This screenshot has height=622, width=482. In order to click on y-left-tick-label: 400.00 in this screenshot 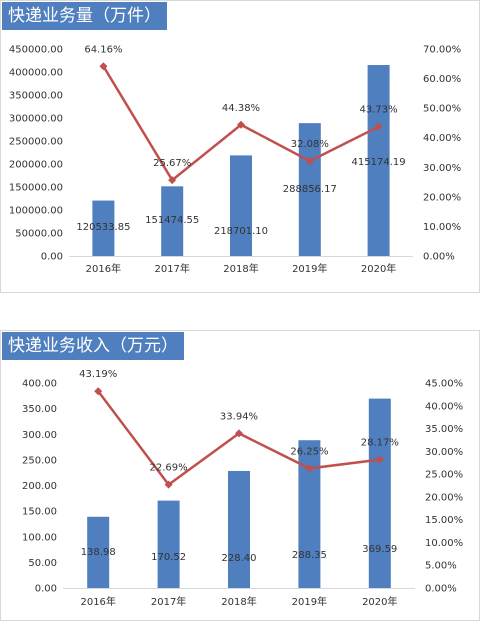, I will do `click(39, 384)`.